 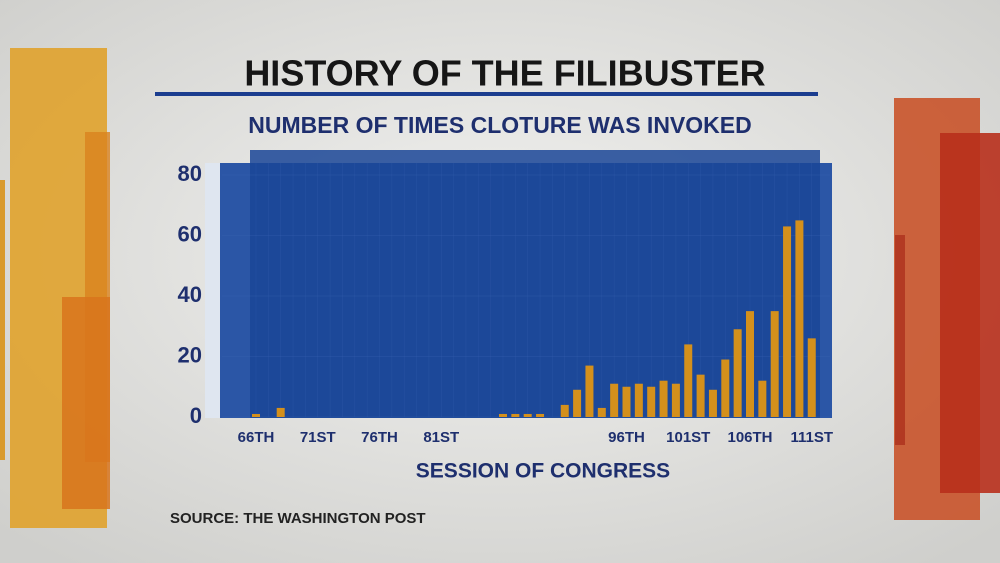 I want to click on x-tick-label: 106TH, so click(x=749, y=437).